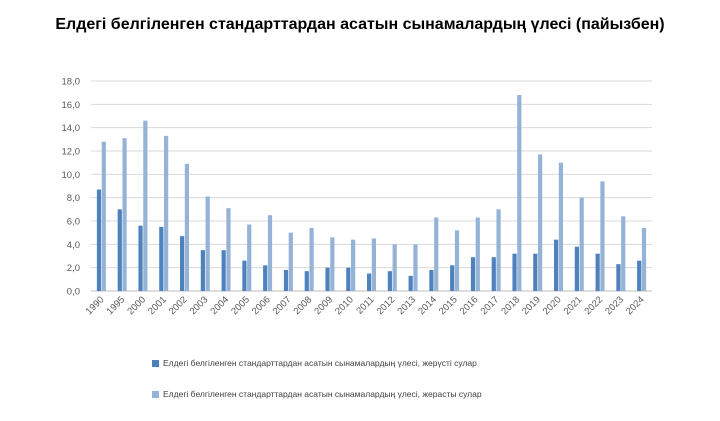 The height and width of the screenshot is (421, 720). Describe the element at coordinates (406, 305) in the screenshot. I see `x-tick-label: 2013` at that location.